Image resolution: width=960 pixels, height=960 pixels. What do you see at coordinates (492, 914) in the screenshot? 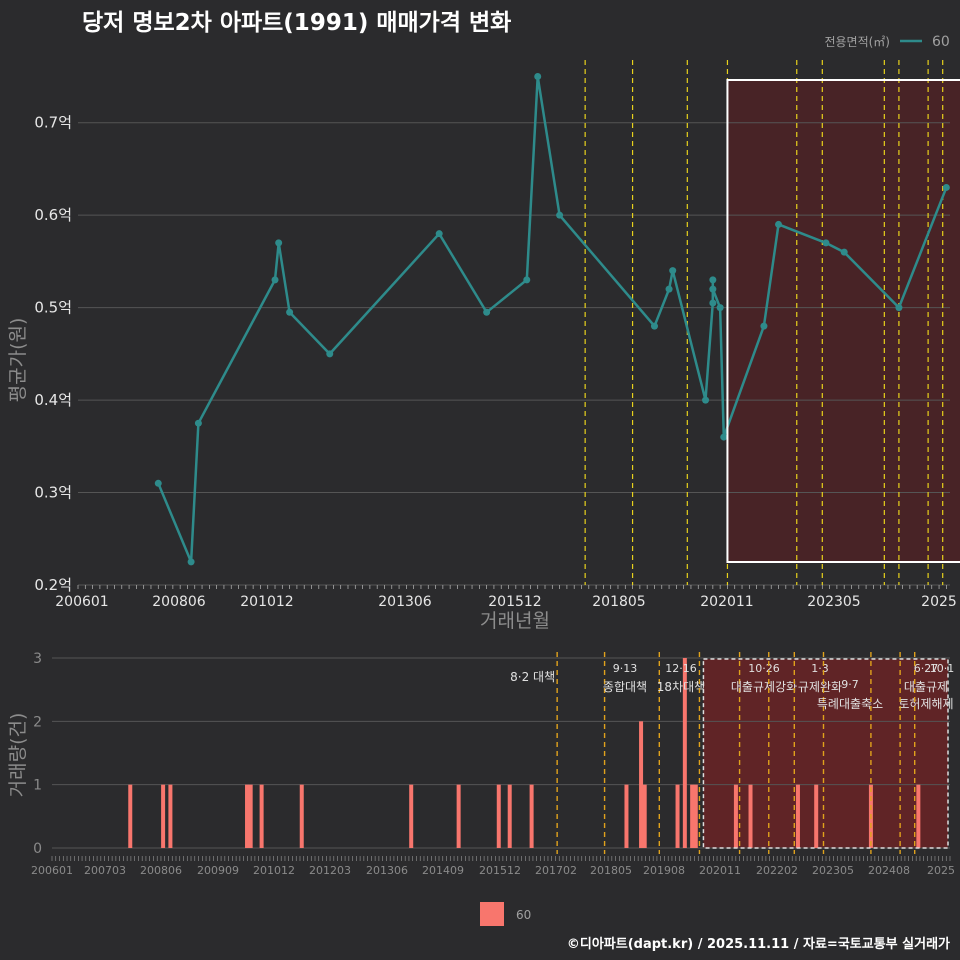
I see `bottom-legend-swatch` at bounding box center [492, 914].